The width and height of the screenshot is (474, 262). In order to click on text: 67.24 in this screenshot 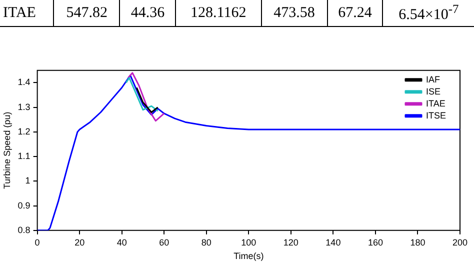, I will do `click(355, 13)`.